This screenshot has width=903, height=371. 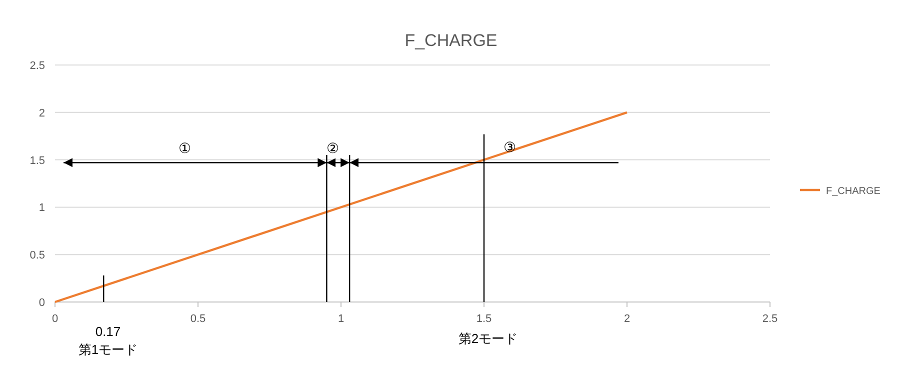 I want to click on chart-title: F_CHARGE, so click(x=451, y=40).